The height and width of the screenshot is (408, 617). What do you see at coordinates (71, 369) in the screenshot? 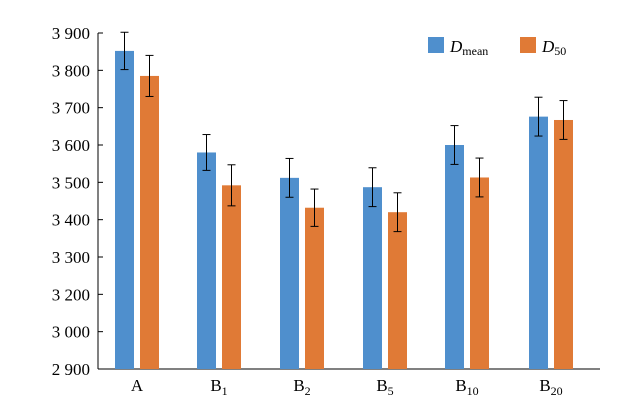
I see `y-tick-label: 2 900` at bounding box center [71, 369].